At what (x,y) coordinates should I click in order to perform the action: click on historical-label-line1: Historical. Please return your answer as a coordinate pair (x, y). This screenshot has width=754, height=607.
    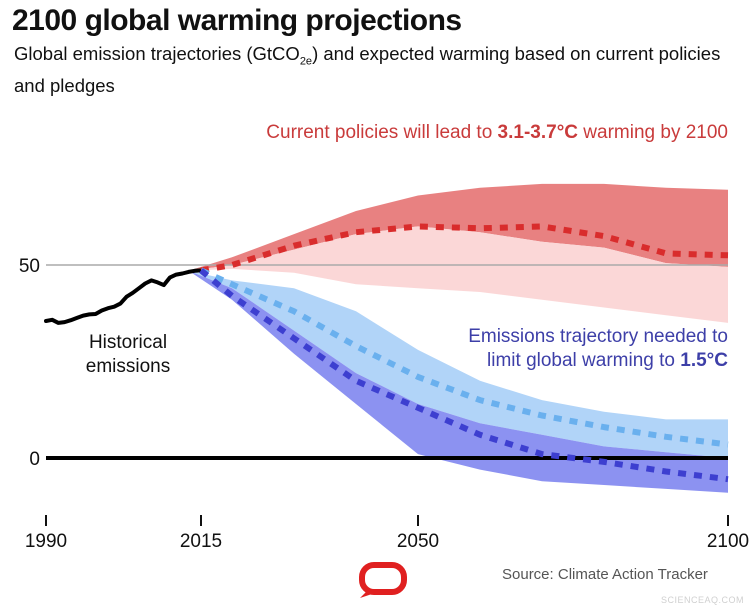
    Looking at the image, I should click on (128, 342).